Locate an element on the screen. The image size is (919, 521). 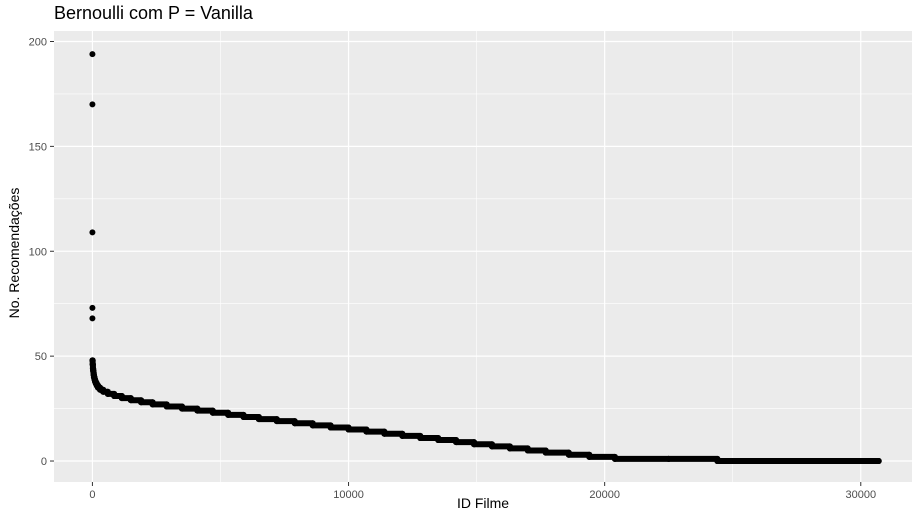
x-tick-label: 20000 is located at coordinates (604, 495).